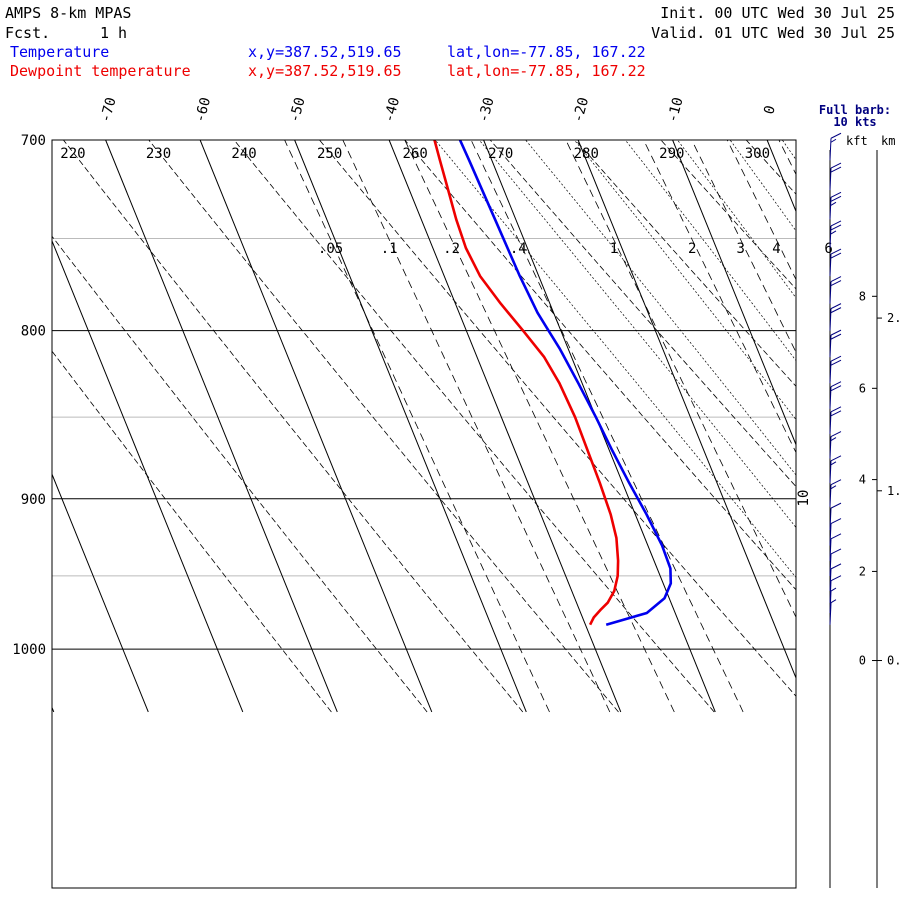 This screenshot has width=900, height=900. What do you see at coordinates (862, 661) in the screenshot?
I see `kft-tick-label: 0` at bounding box center [862, 661].